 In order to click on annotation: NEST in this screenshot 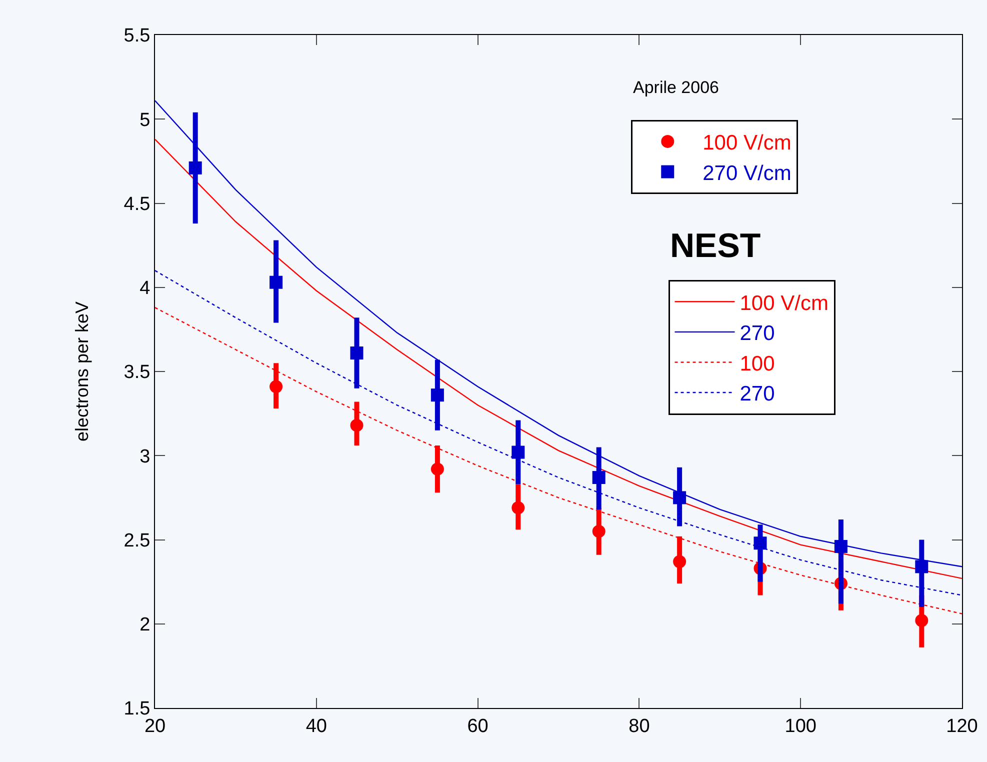, I will do `click(715, 246)`.